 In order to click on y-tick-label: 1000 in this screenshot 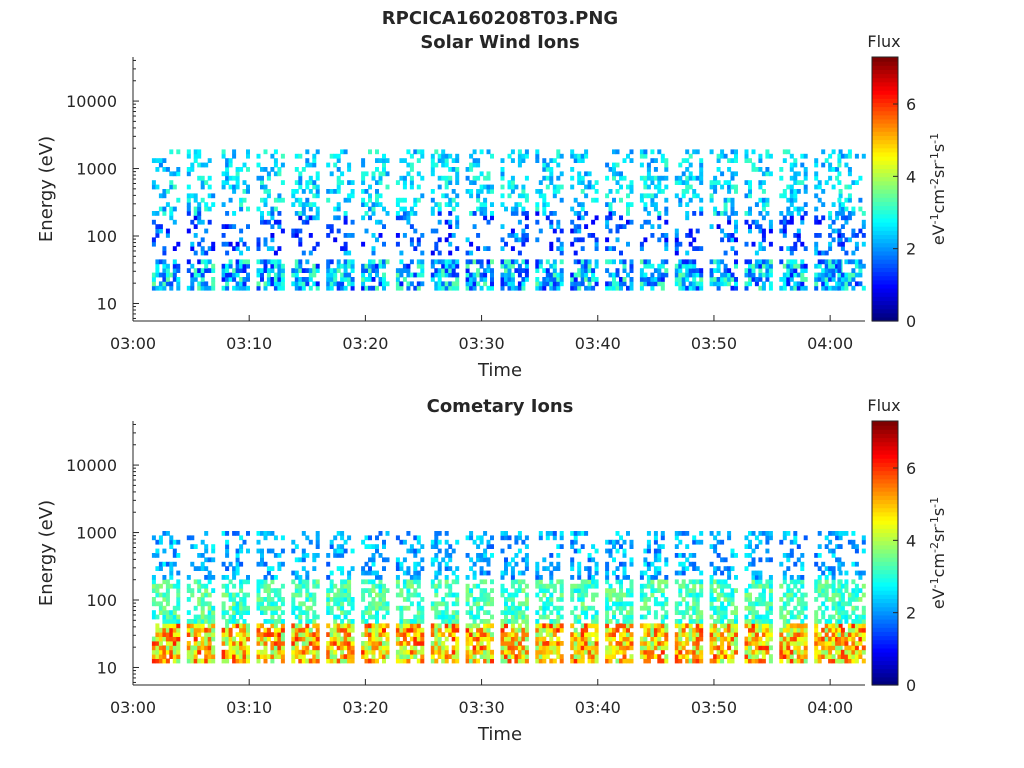, I will do `click(96, 169)`.